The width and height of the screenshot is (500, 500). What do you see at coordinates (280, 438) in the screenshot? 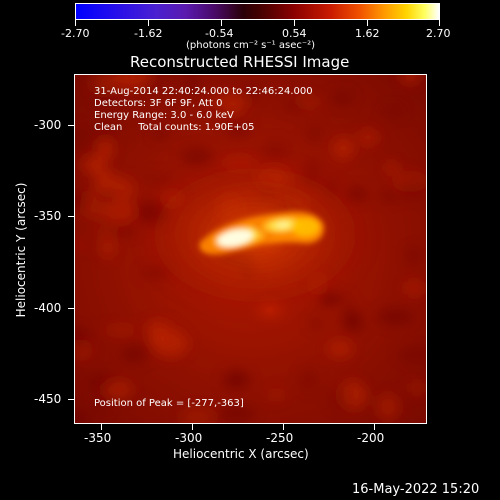
I see `x-tick-label: -250` at bounding box center [280, 438].